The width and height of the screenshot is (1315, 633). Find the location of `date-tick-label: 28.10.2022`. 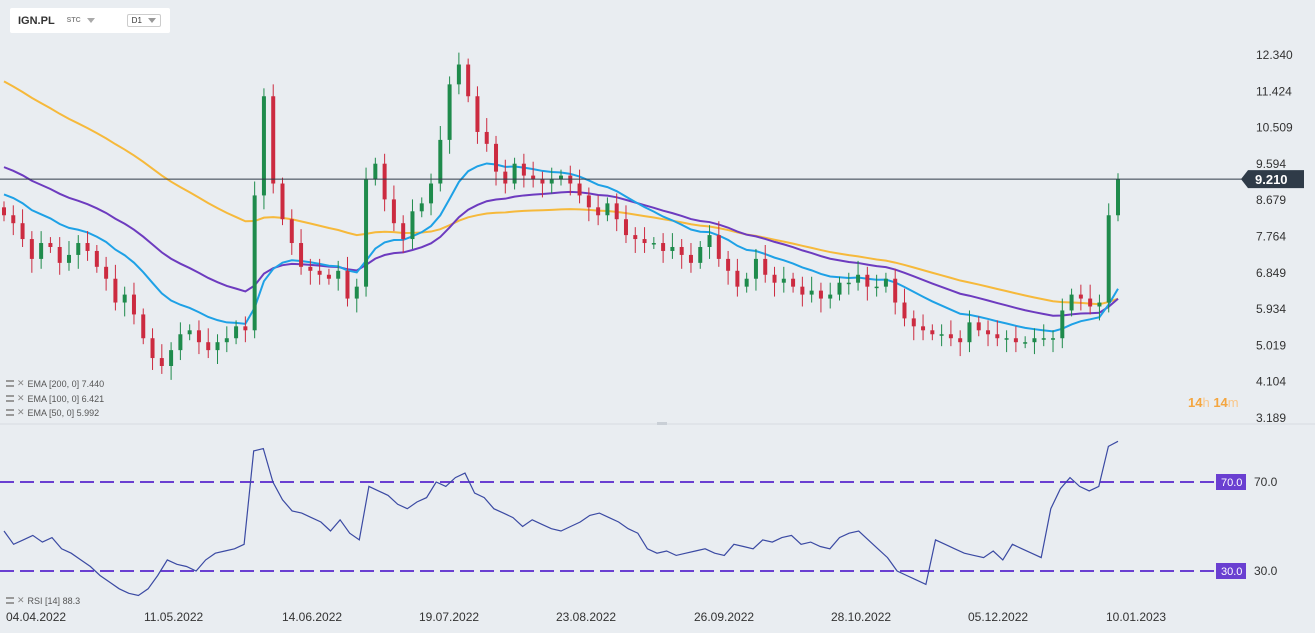

date-tick-label: 28.10.2022 is located at coordinates (861, 617).